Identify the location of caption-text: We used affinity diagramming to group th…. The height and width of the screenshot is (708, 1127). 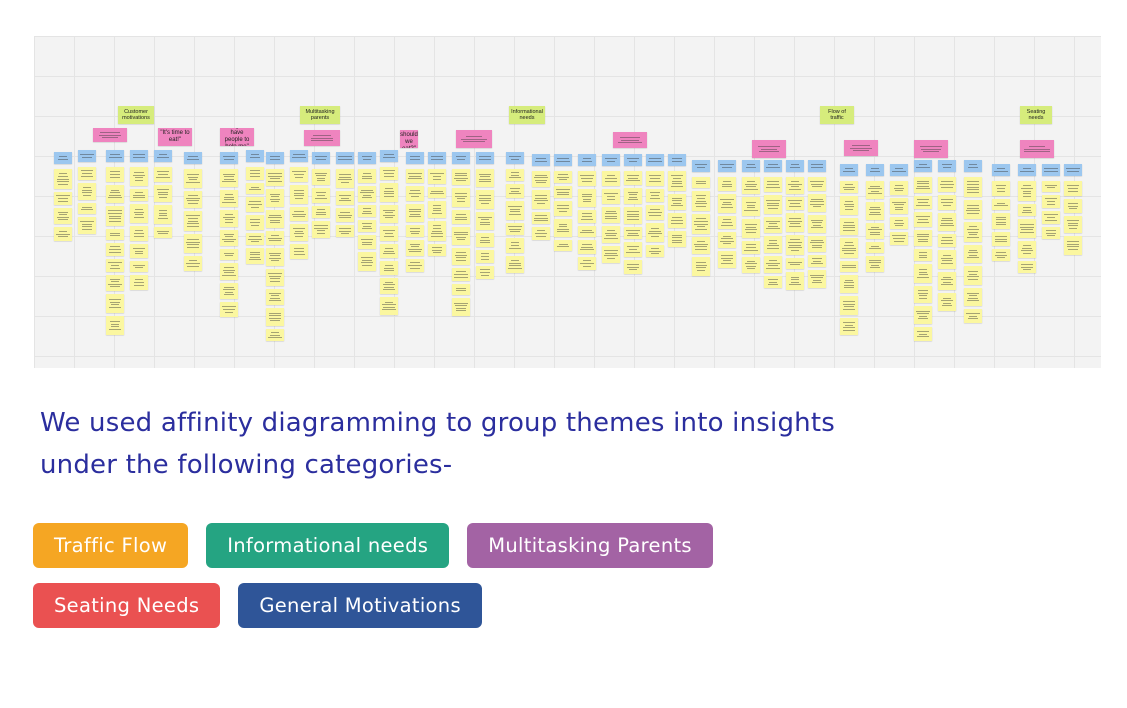
(437, 444).